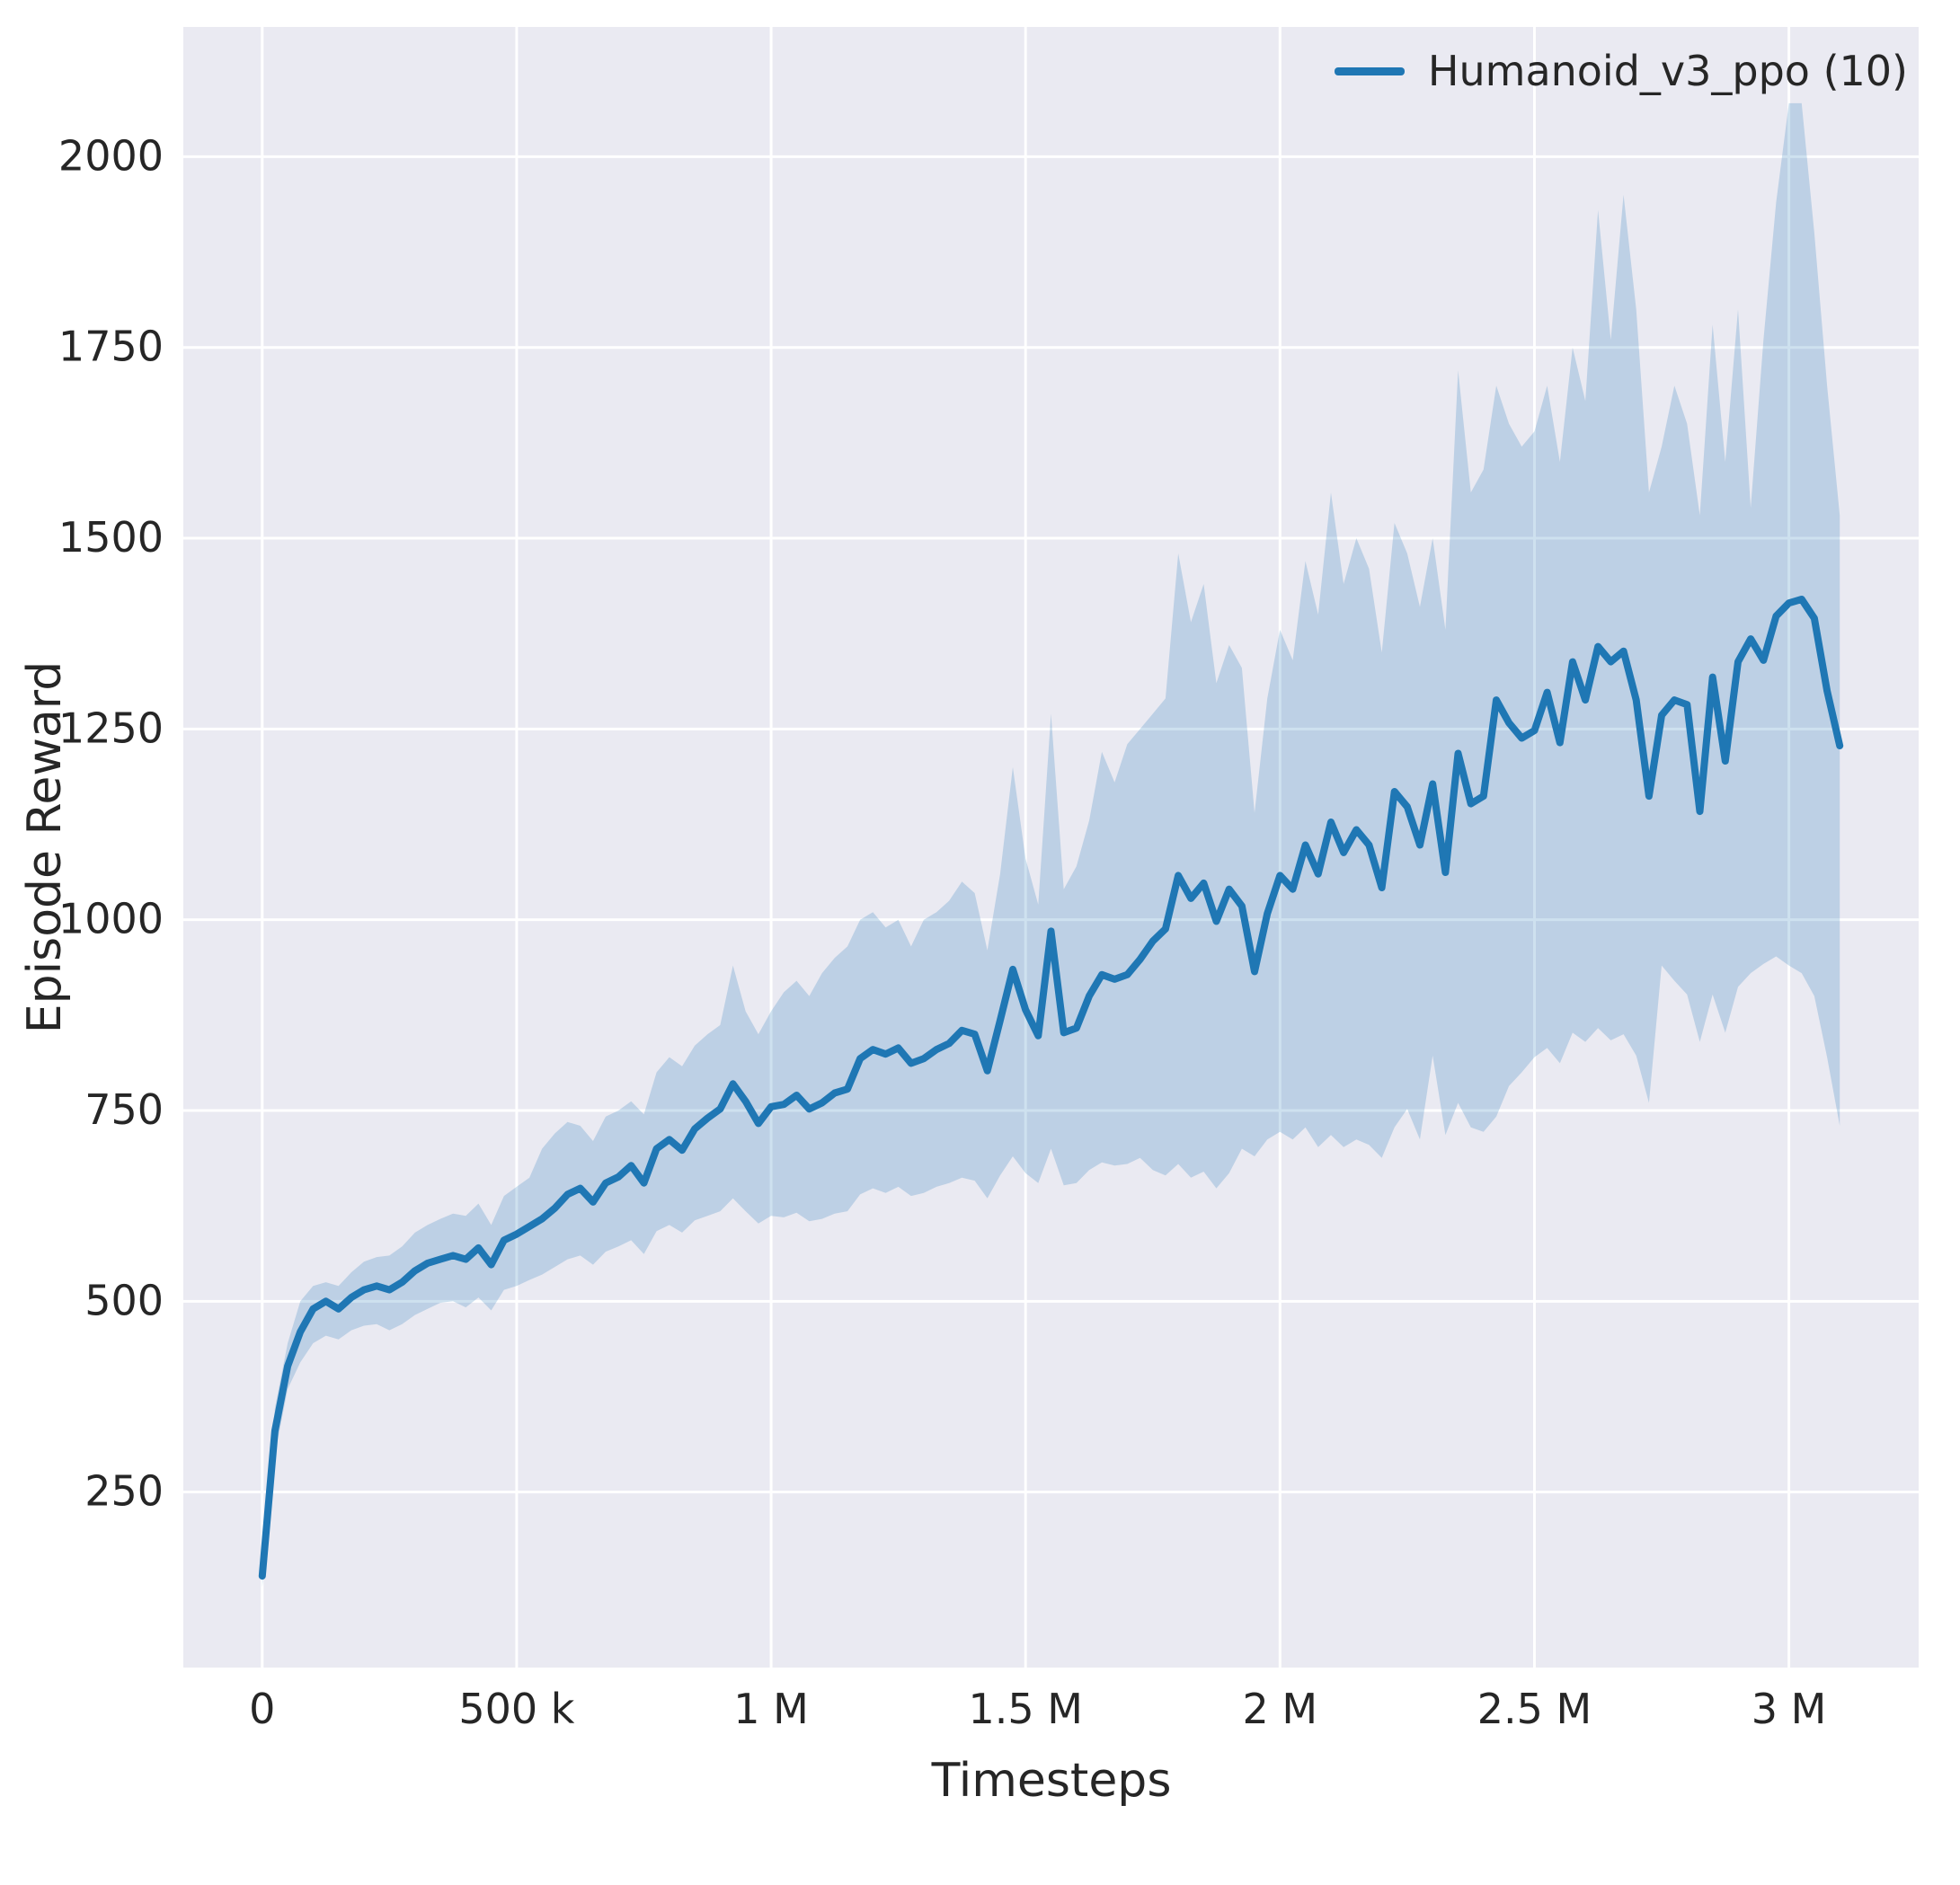 This screenshot has height=1885, width=1960. What do you see at coordinates (1535, 1709) in the screenshot?
I see `x-tick-label: 2.5 M` at bounding box center [1535, 1709].